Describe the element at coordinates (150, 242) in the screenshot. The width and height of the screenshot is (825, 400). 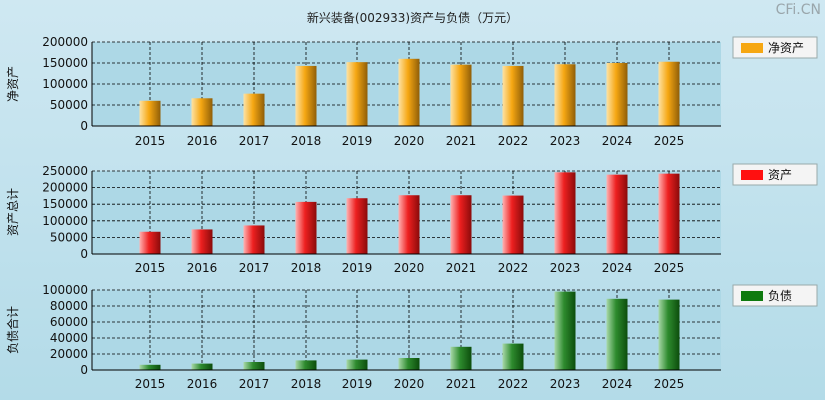
I see `bar-asset-2015` at that location.